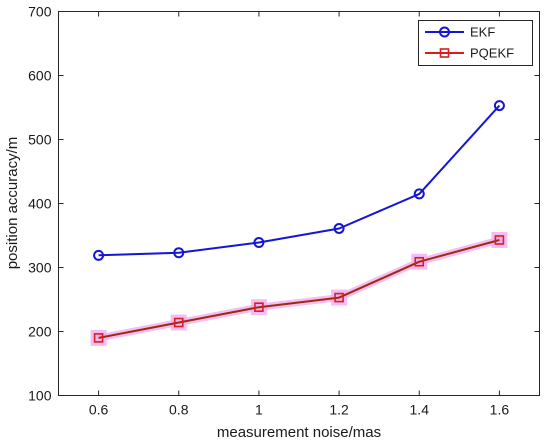 Image resolution: width=550 pixels, height=443 pixels. What do you see at coordinates (40, 140) in the screenshot?
I see `y-tick-label: 500` at bounding box center [40, 140].